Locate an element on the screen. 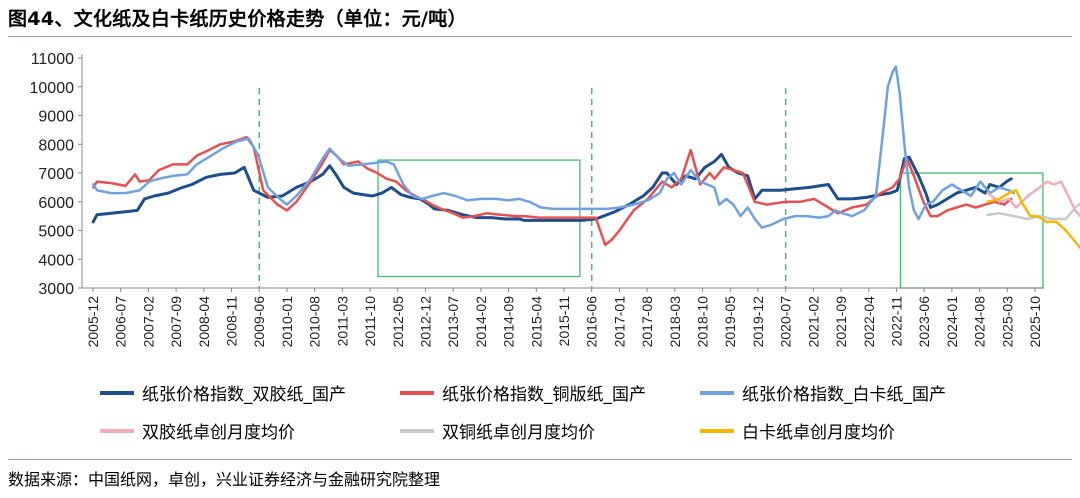 Image resolution: width=1080 pixels, height=498 pixels. legend-item: 纸张价格指数_双胶纸_国产 is located at coordinates (223, 392).